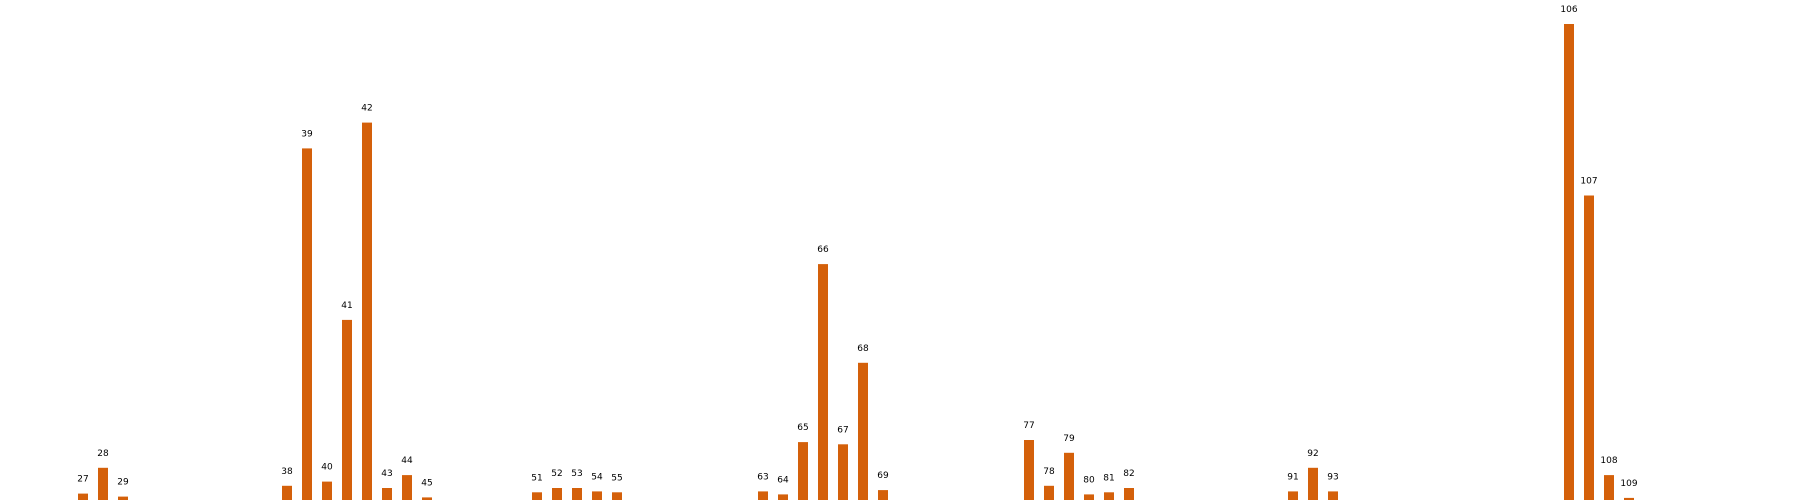  What do you see at coordinates (407, 461) in the screenshot?
I see `bar-label-44: 44` at bounding box center [407, 461].